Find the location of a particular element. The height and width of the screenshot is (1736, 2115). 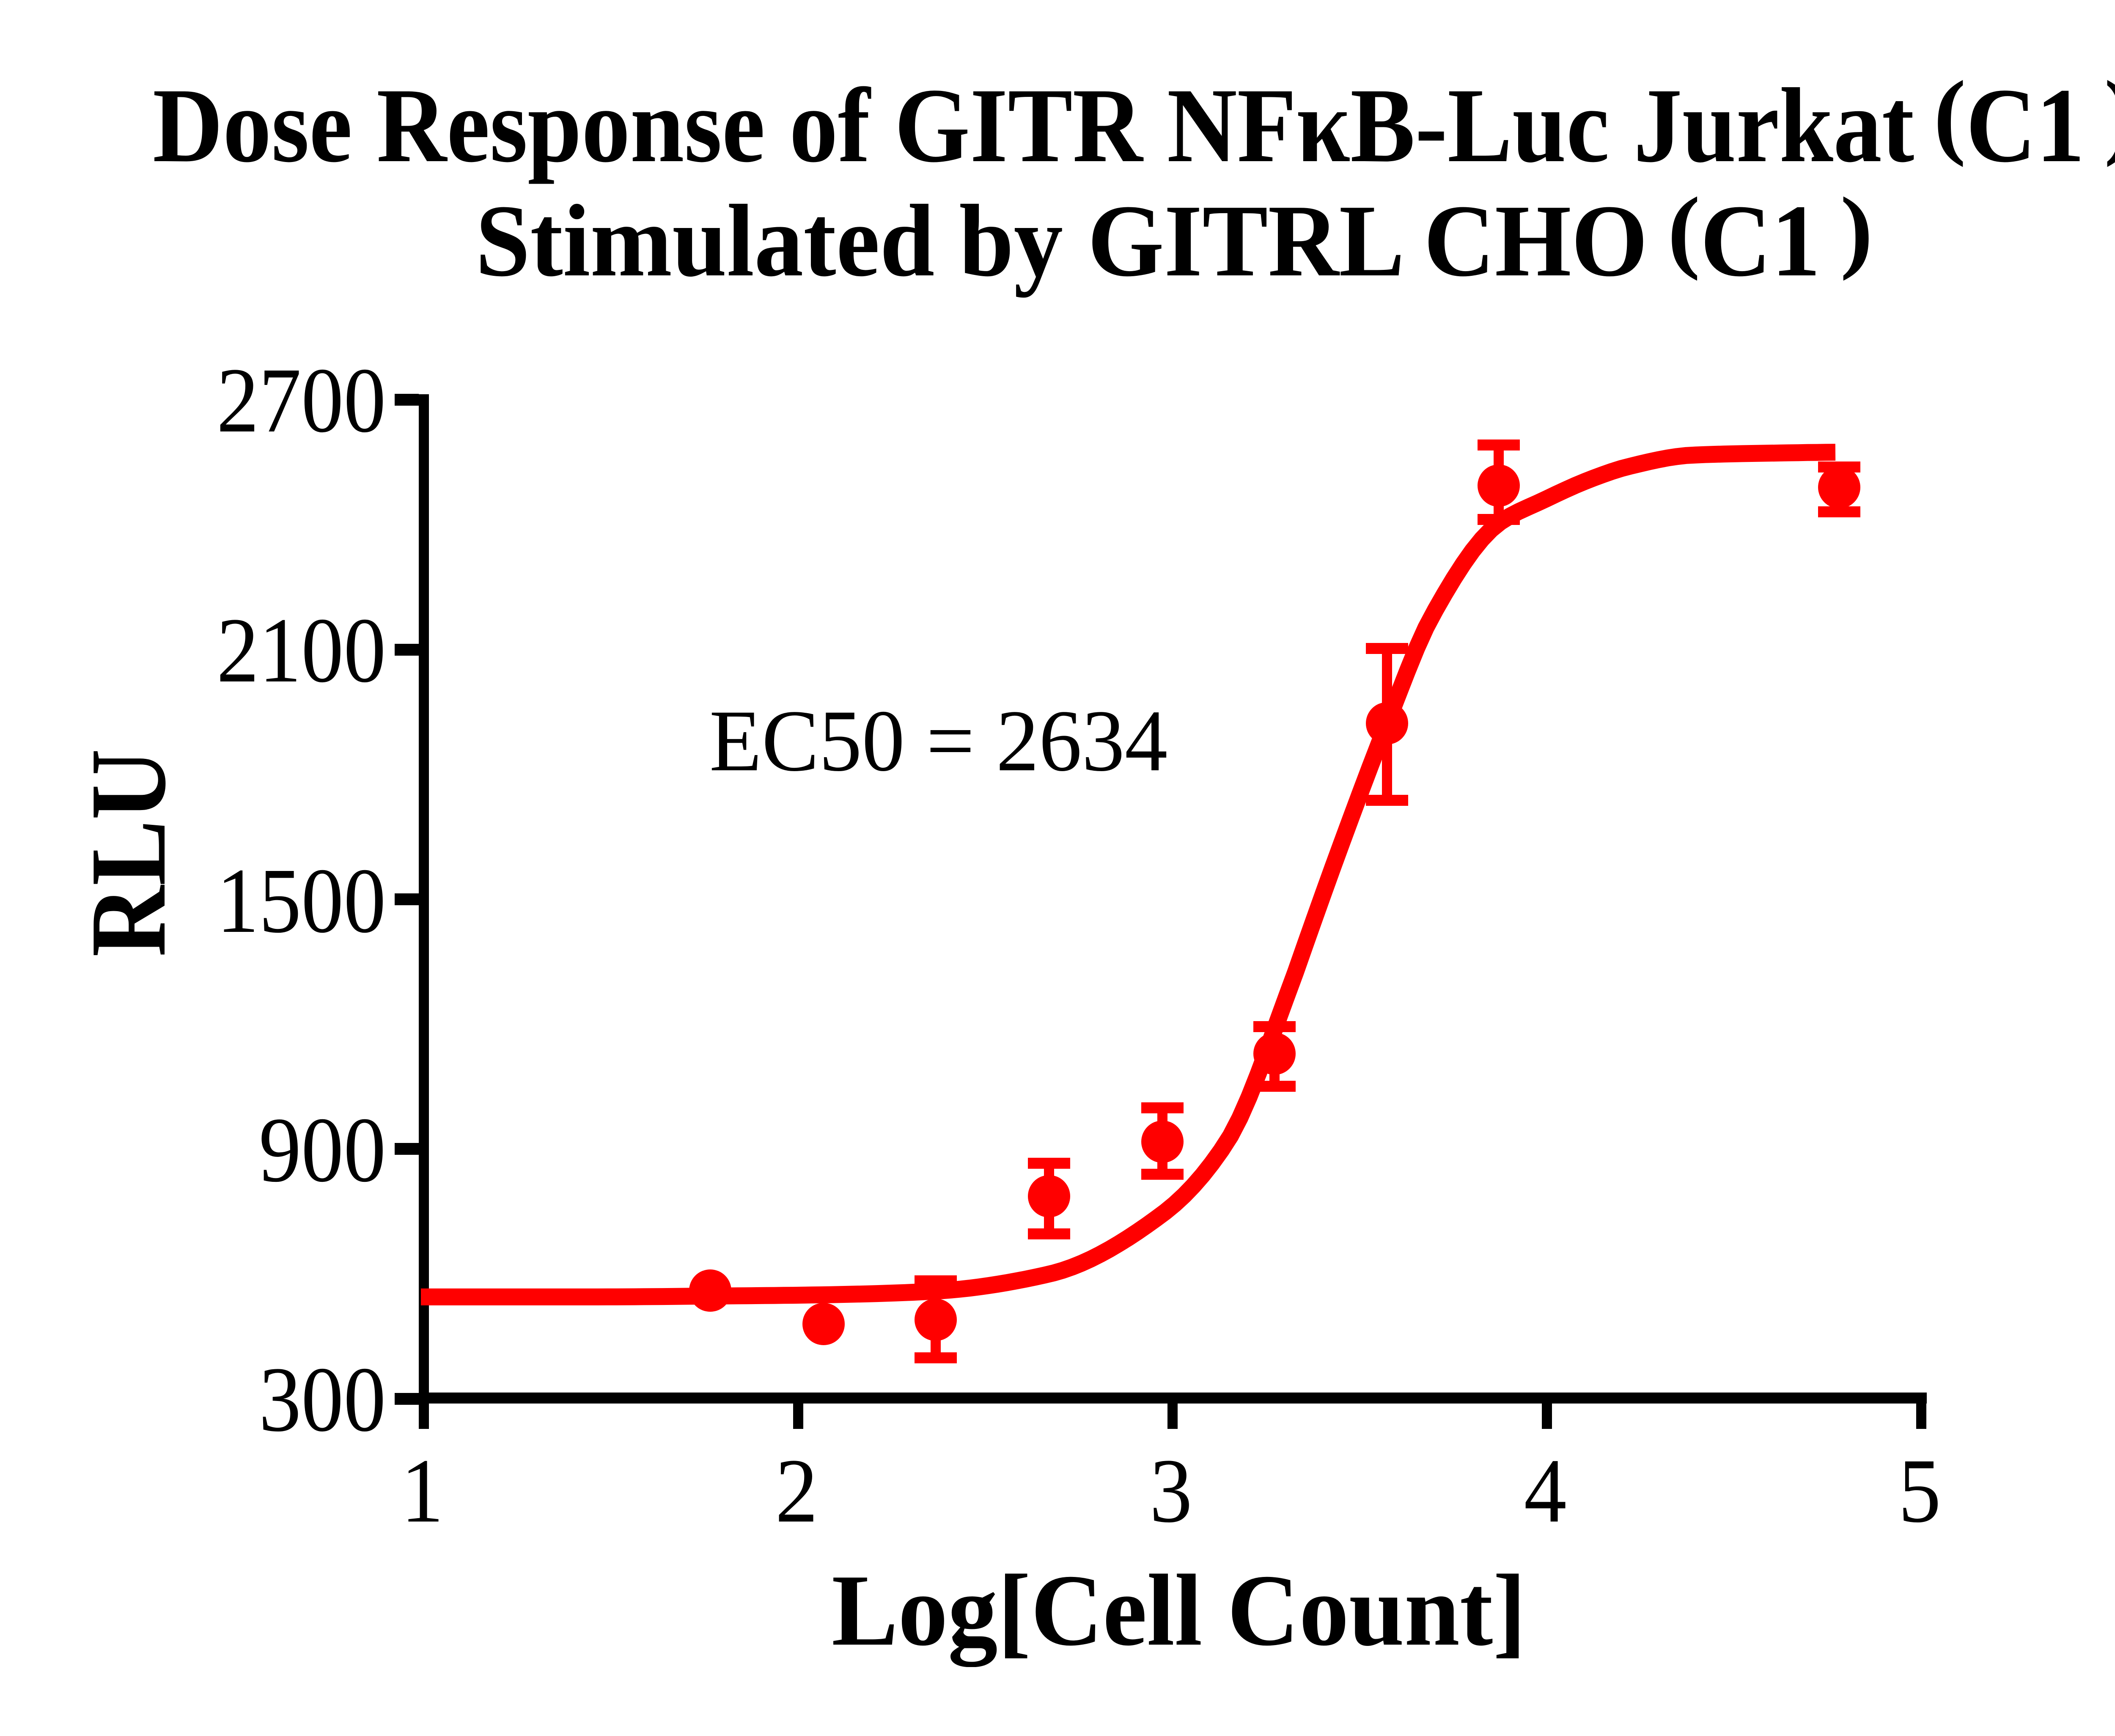

svg-text: RLU is located at coordinates (128, 853).